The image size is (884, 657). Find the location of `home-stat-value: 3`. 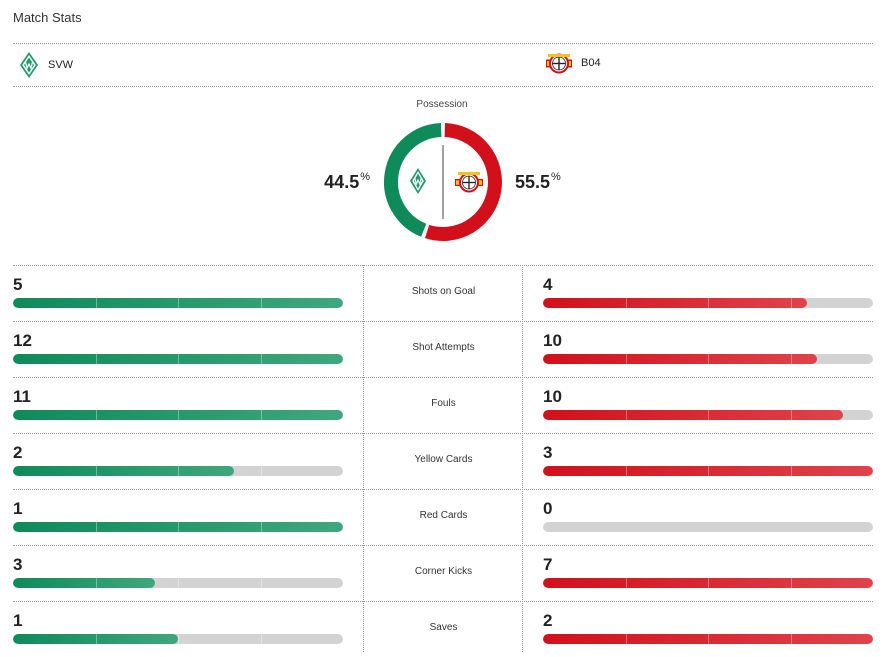

home-stat-value: 3 is located at coordinates (18, 564).